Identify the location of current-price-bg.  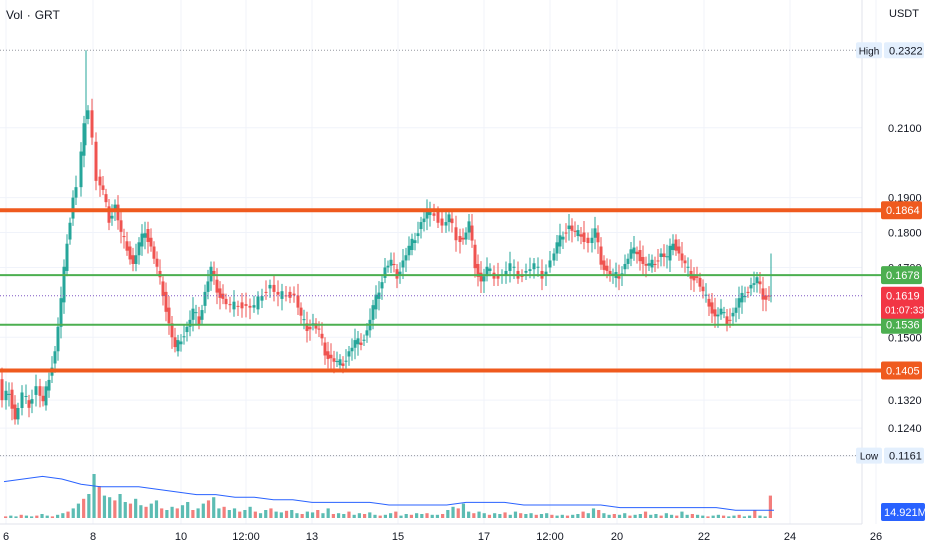
(902, 302).